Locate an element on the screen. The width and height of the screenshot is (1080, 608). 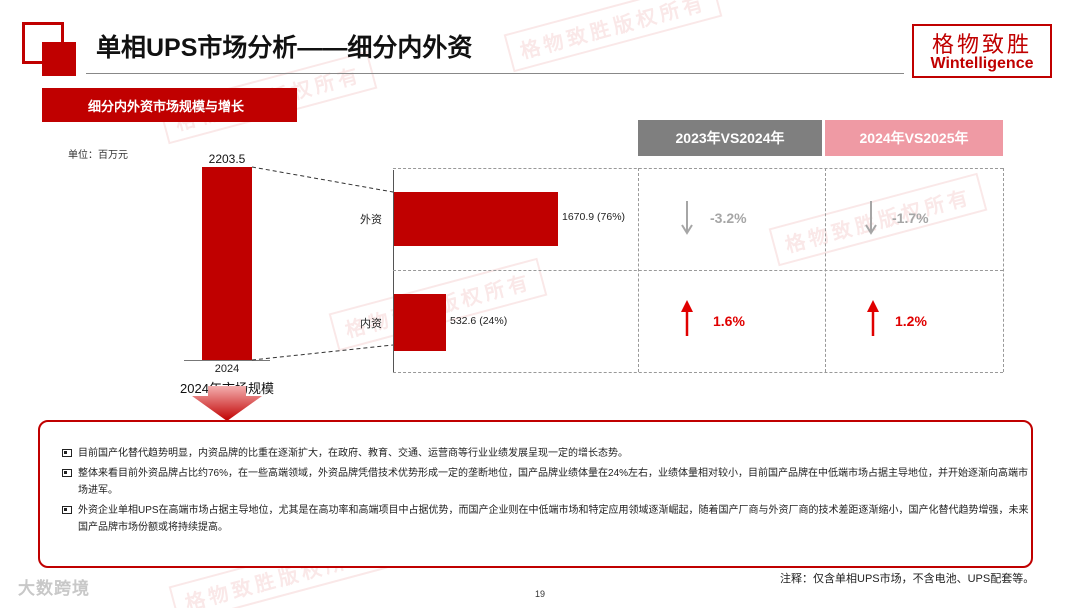
brand-logo-en: Wintelligence is located at coordinates (982, 63).